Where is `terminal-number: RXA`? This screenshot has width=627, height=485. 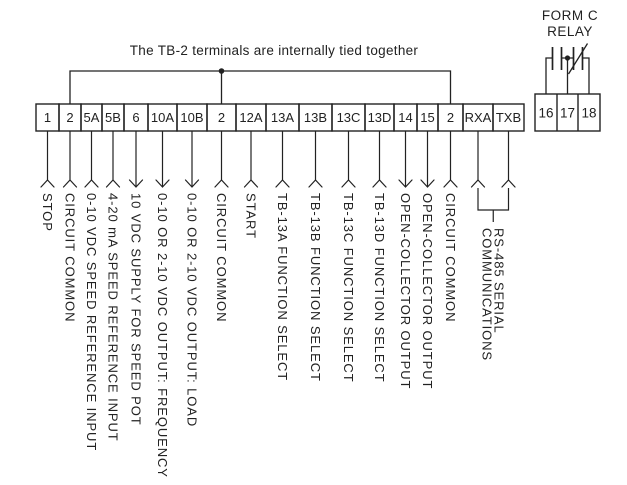 terminal-number: RXA is located at coordinates (478, 117).